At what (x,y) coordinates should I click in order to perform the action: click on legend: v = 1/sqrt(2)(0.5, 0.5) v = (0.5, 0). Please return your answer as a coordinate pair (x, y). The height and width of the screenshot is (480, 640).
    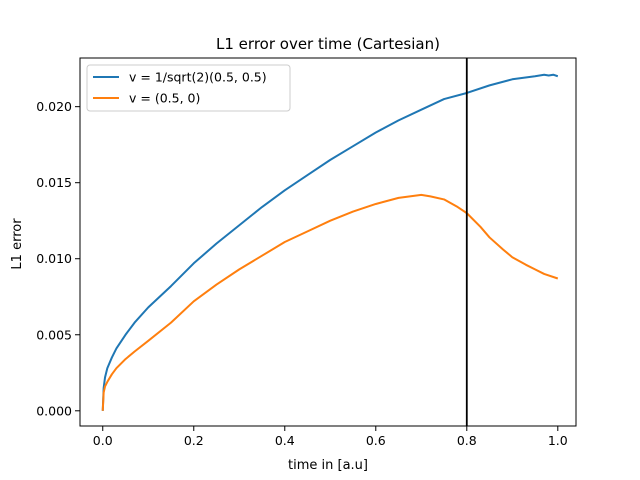
    Looking at the image, I should click on (188, 88).